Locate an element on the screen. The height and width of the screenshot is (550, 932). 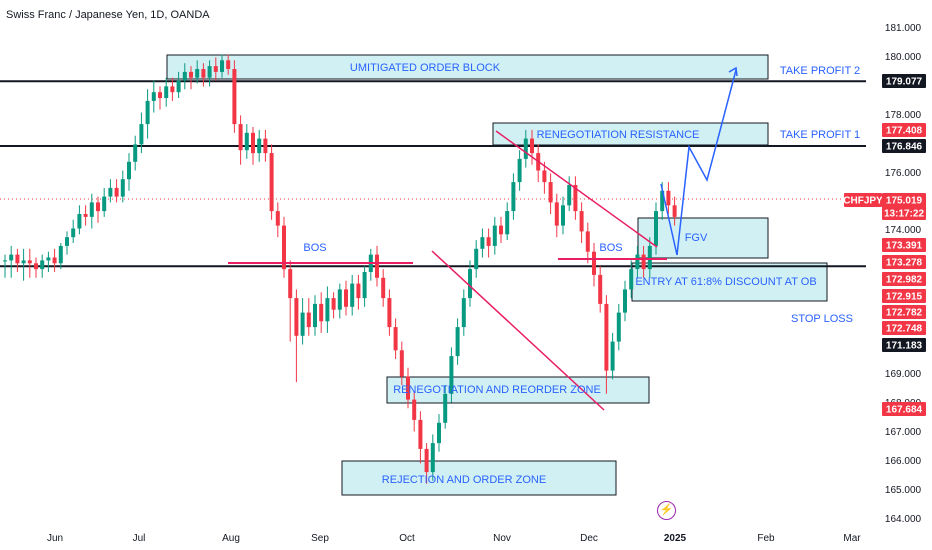
lightning-icon: ⚡ is located at coordinates (666, 510).